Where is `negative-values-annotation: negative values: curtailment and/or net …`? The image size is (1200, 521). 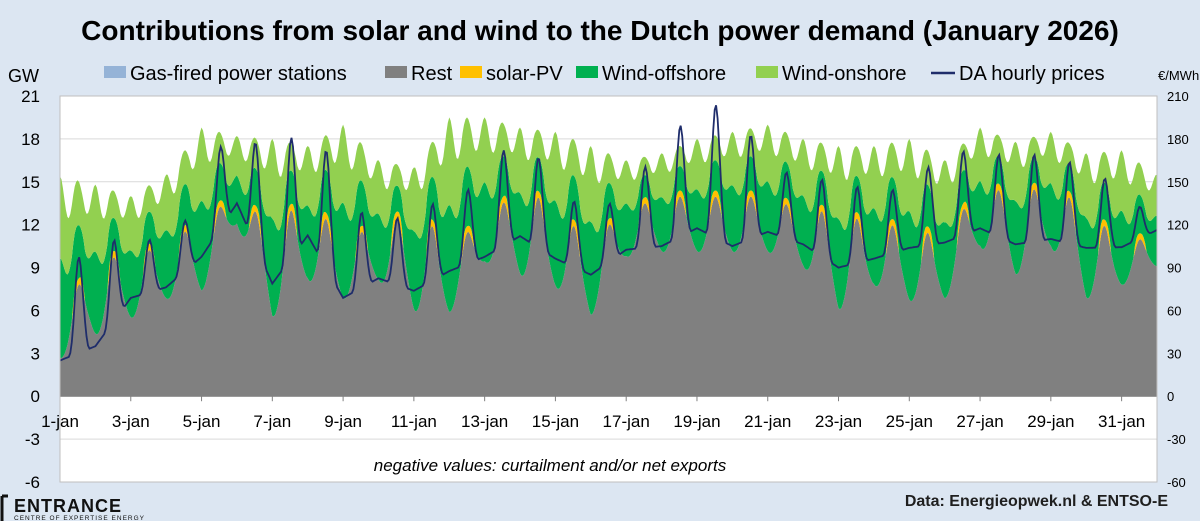
negative-values-annotation: negative values: curtailment and/or net … is located at coordinates (550, 465).